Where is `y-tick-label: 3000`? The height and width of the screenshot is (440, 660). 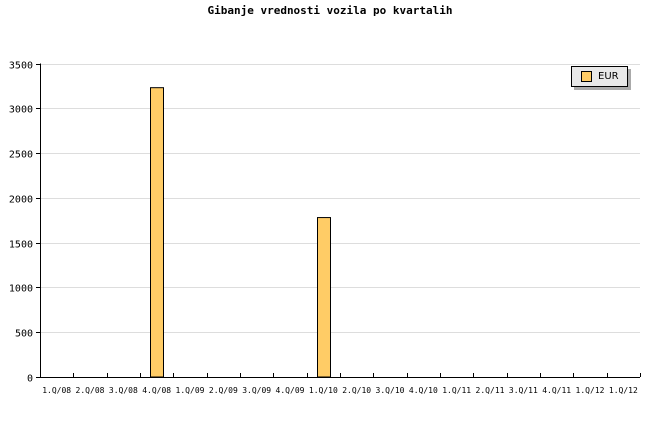 y-tick-label: 3000 is located at coordinates (21, 110).